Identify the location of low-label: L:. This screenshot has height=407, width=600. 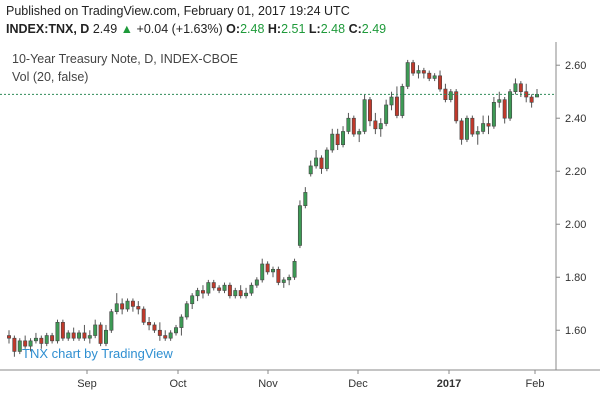
(314, 29).